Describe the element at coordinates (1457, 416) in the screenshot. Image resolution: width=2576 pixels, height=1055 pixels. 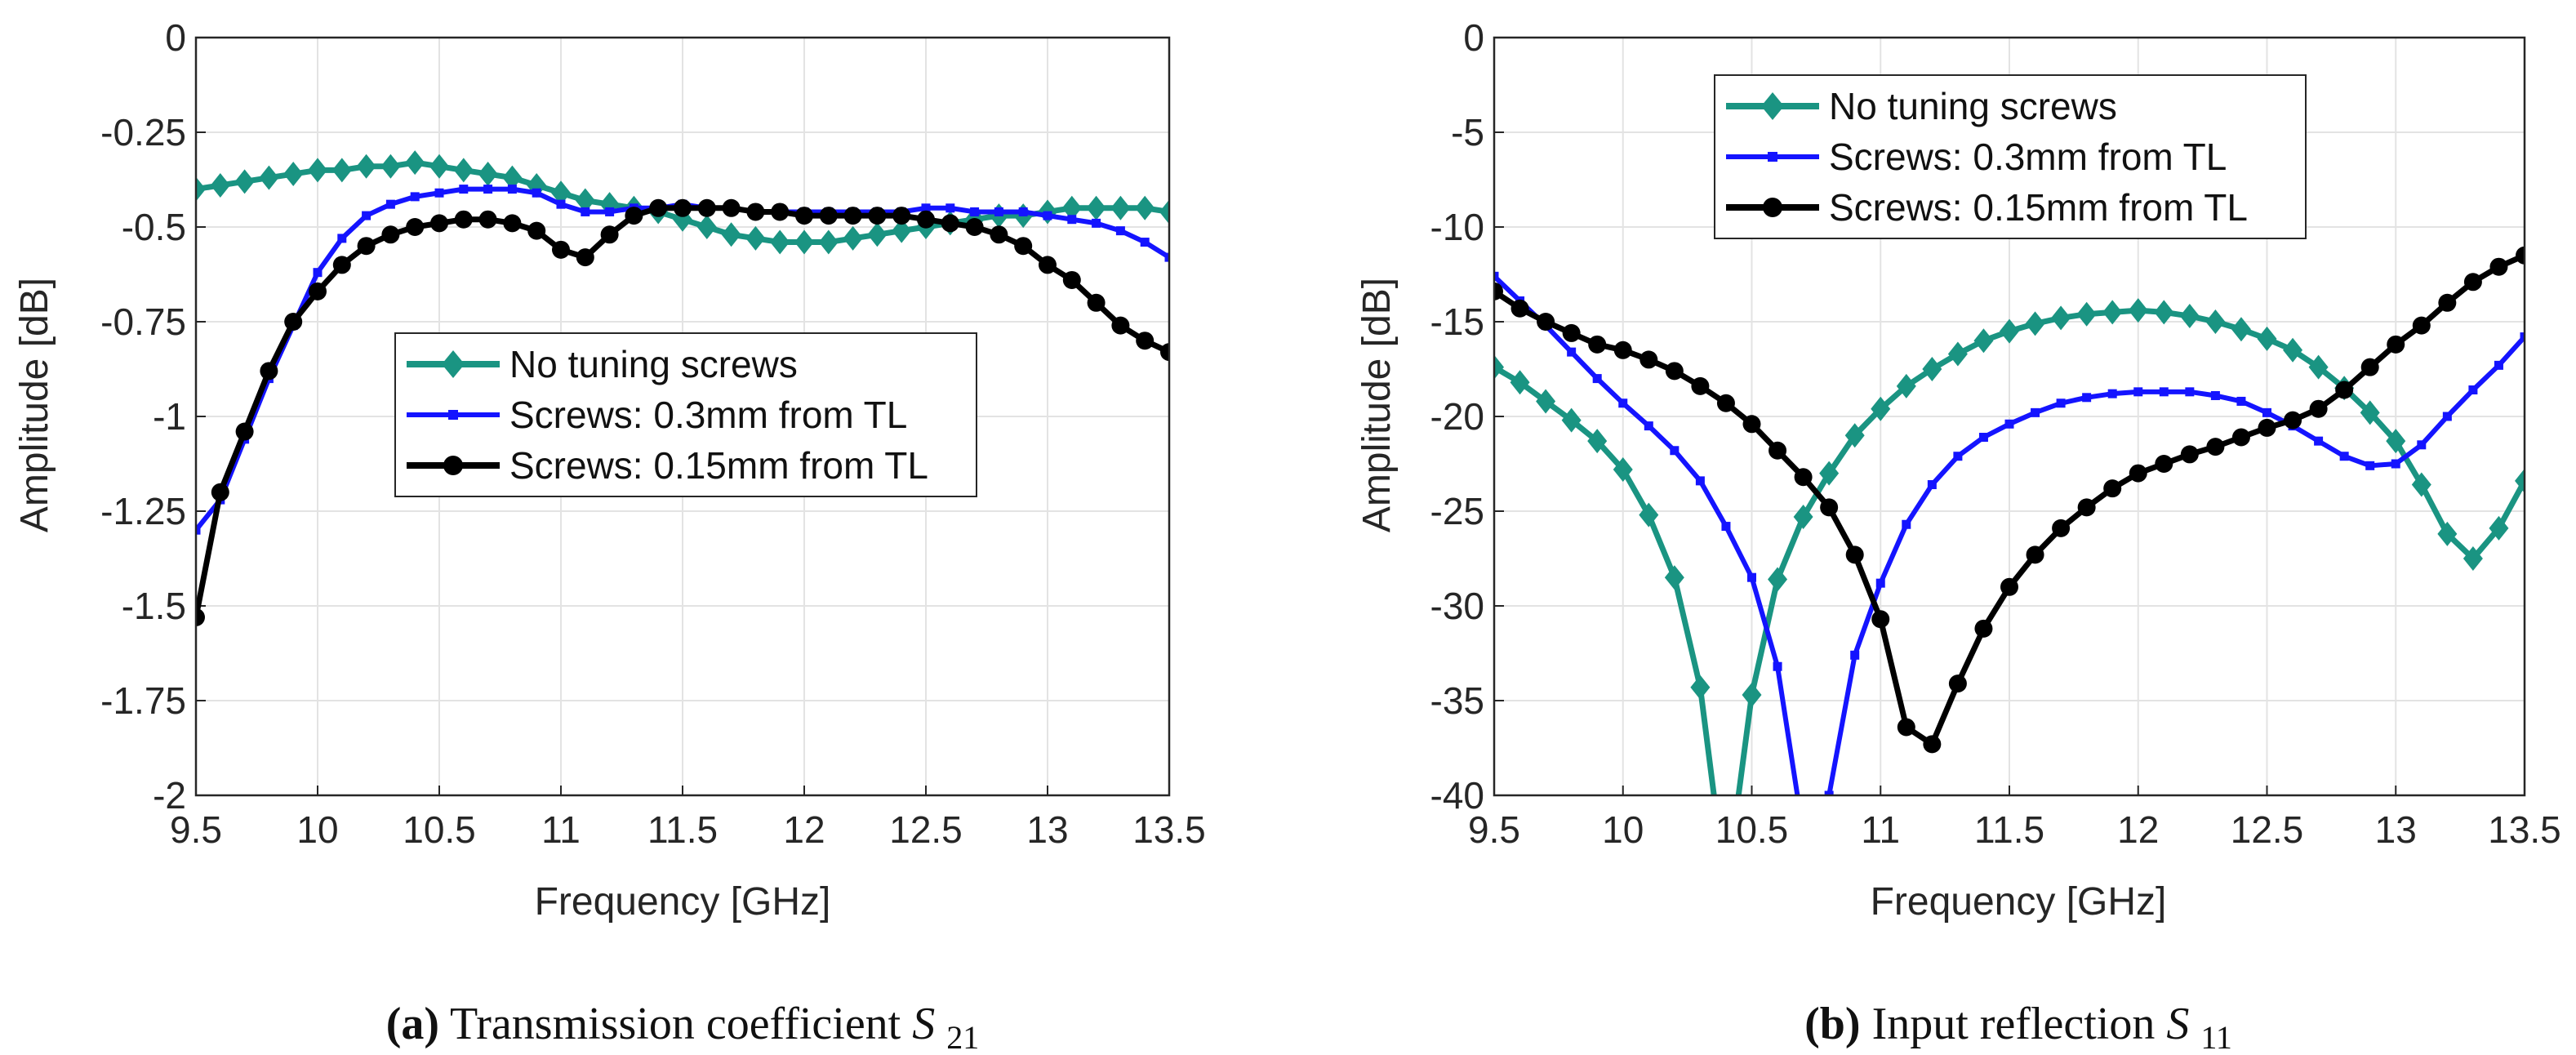
I see `y-tick-label: -20` at that location.